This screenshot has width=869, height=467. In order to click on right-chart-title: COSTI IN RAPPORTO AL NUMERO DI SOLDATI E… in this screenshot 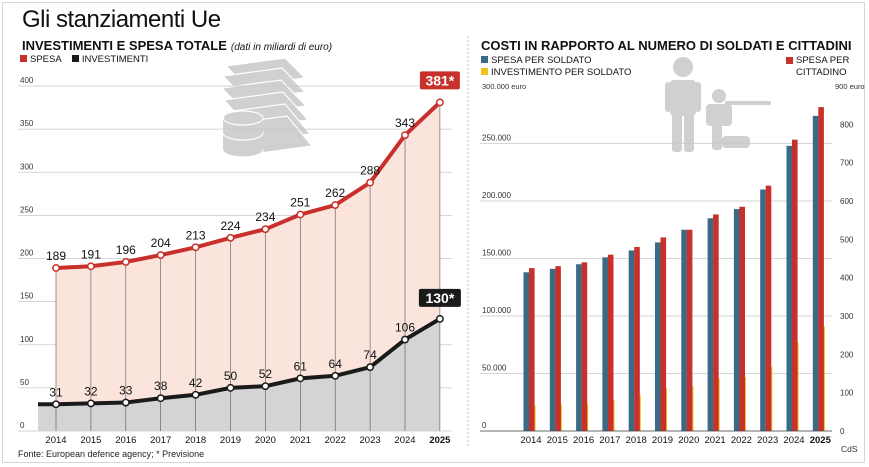, I will do `click(666, 45)`.